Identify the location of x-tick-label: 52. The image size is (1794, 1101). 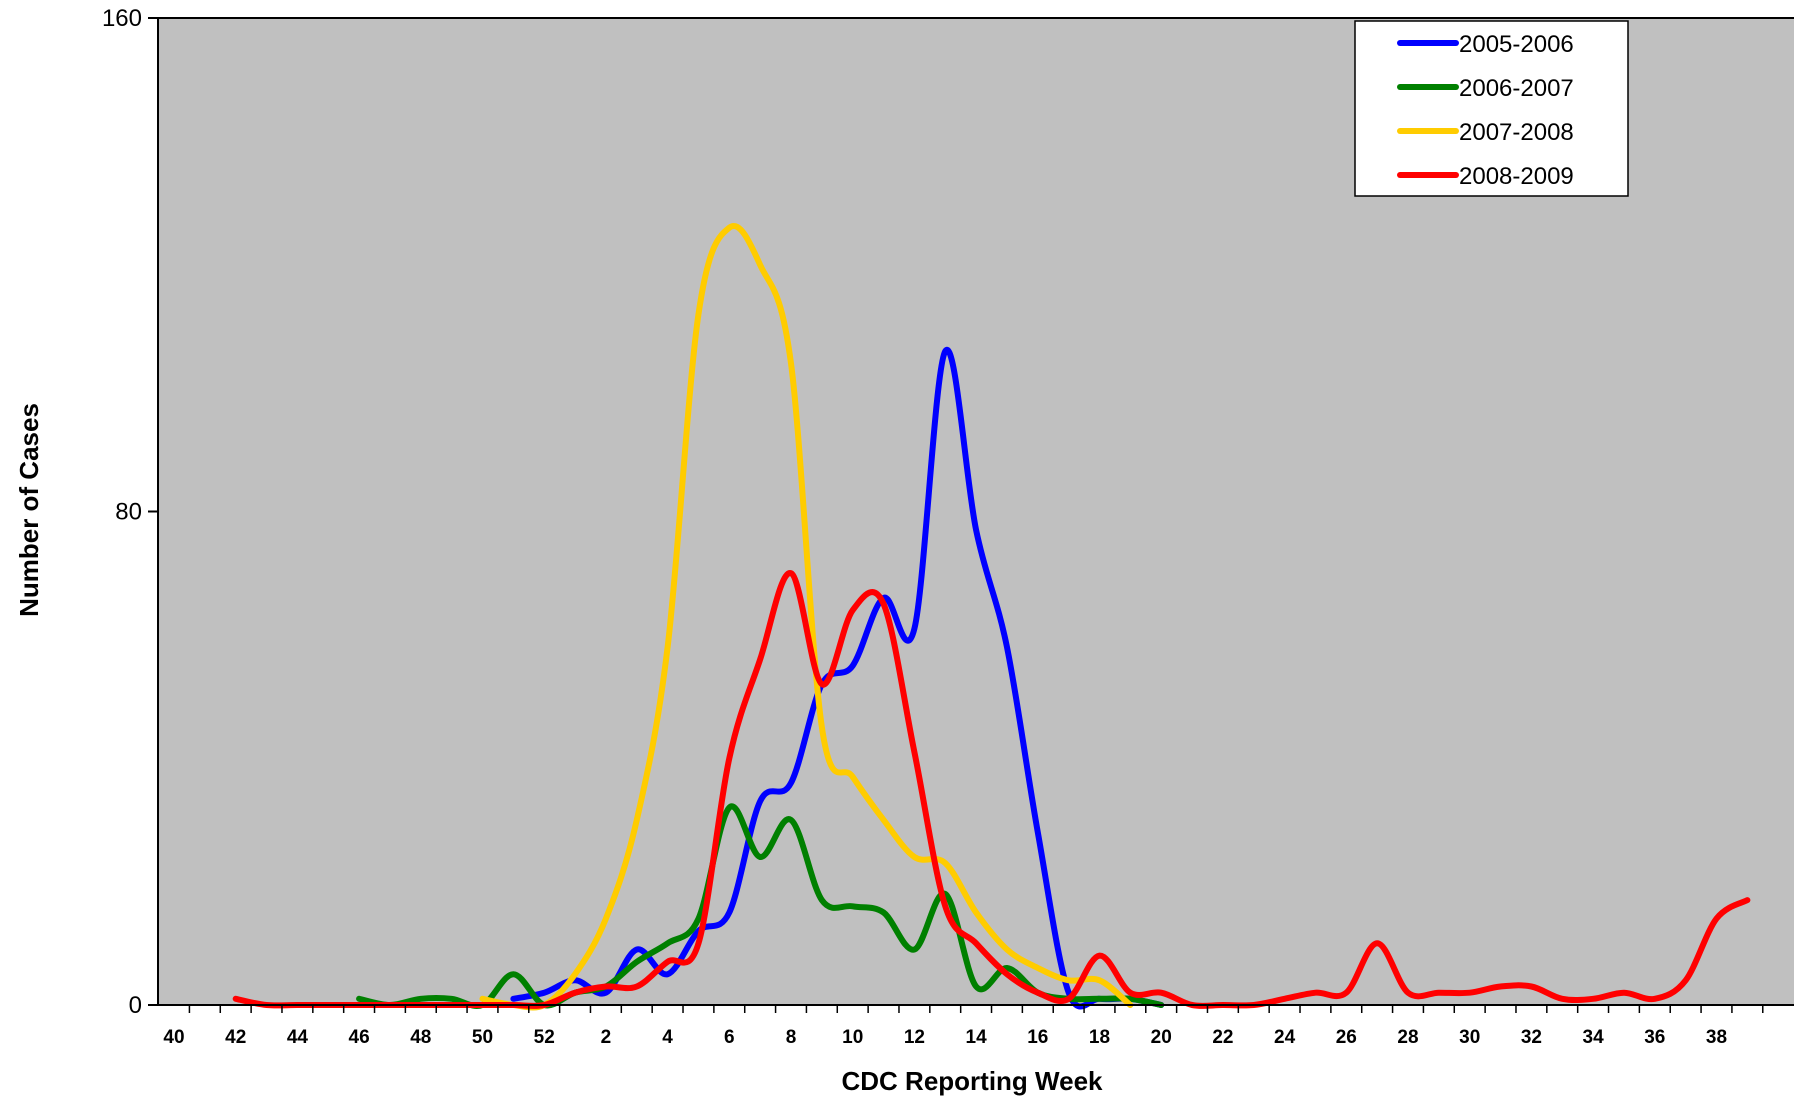
(544, 1037).